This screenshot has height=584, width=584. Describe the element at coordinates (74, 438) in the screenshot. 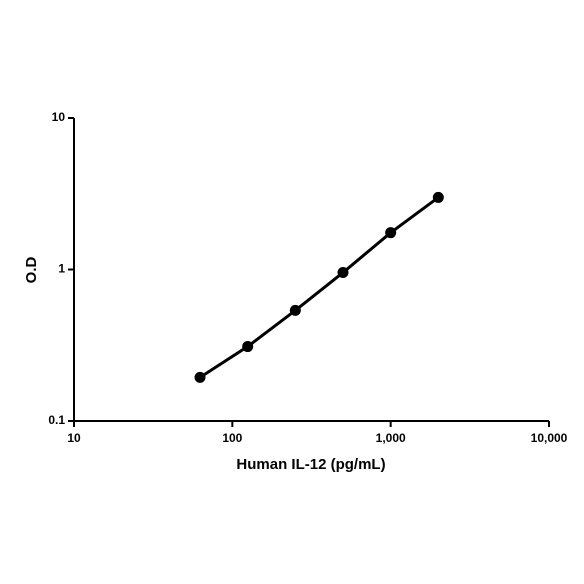

I see `x-tick-label: 10` at that location.